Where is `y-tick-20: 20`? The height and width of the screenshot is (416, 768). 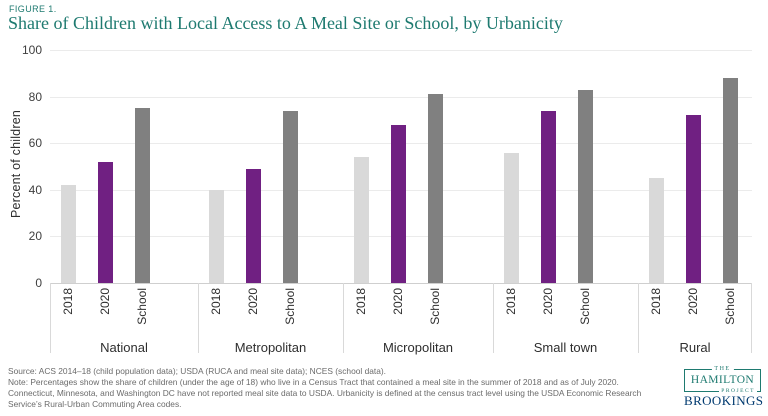
y-tick-20: 20 is located at coordinates (35, 236).